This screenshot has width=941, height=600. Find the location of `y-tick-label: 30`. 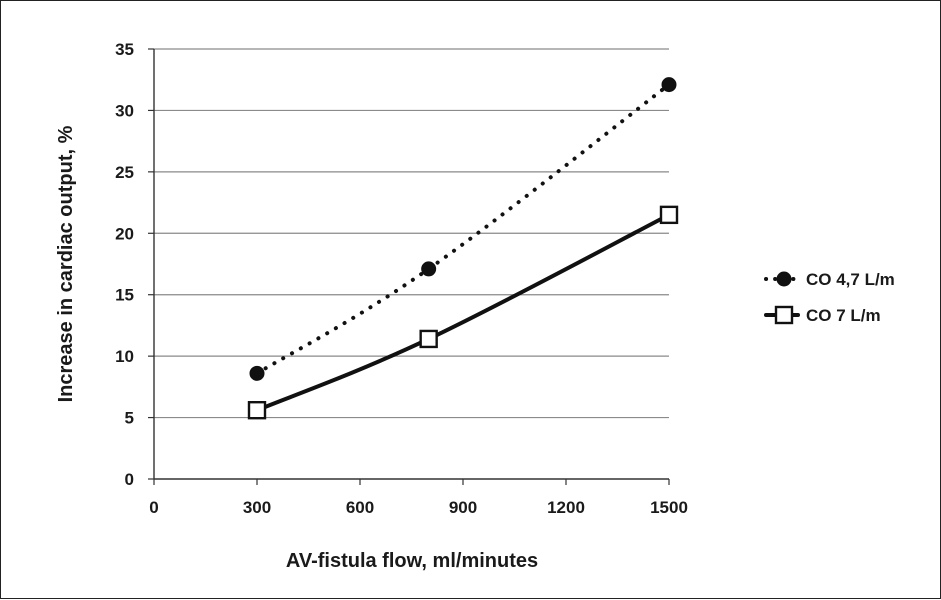

y-tick-label: 30 is located at coordinates (124, 110).